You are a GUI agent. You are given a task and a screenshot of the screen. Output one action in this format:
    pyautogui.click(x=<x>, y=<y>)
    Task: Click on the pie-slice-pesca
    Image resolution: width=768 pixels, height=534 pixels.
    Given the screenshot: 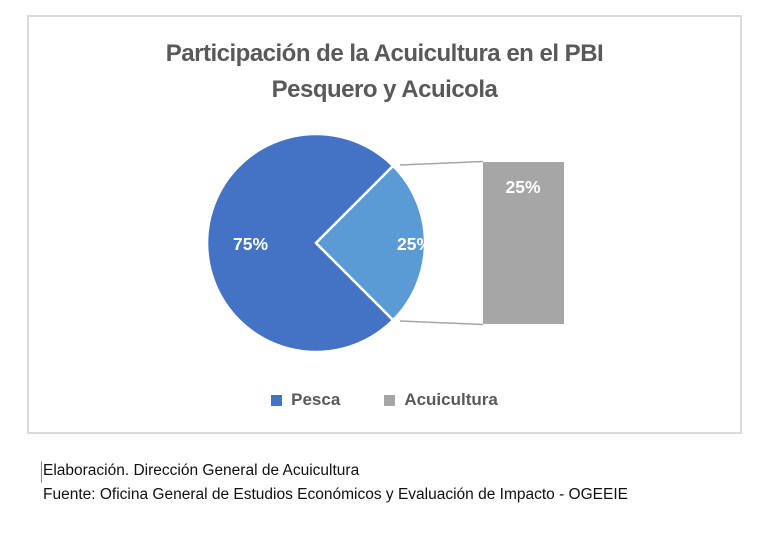 What is the action you would take?
    pyautogui.click(x=300, y=243)
    